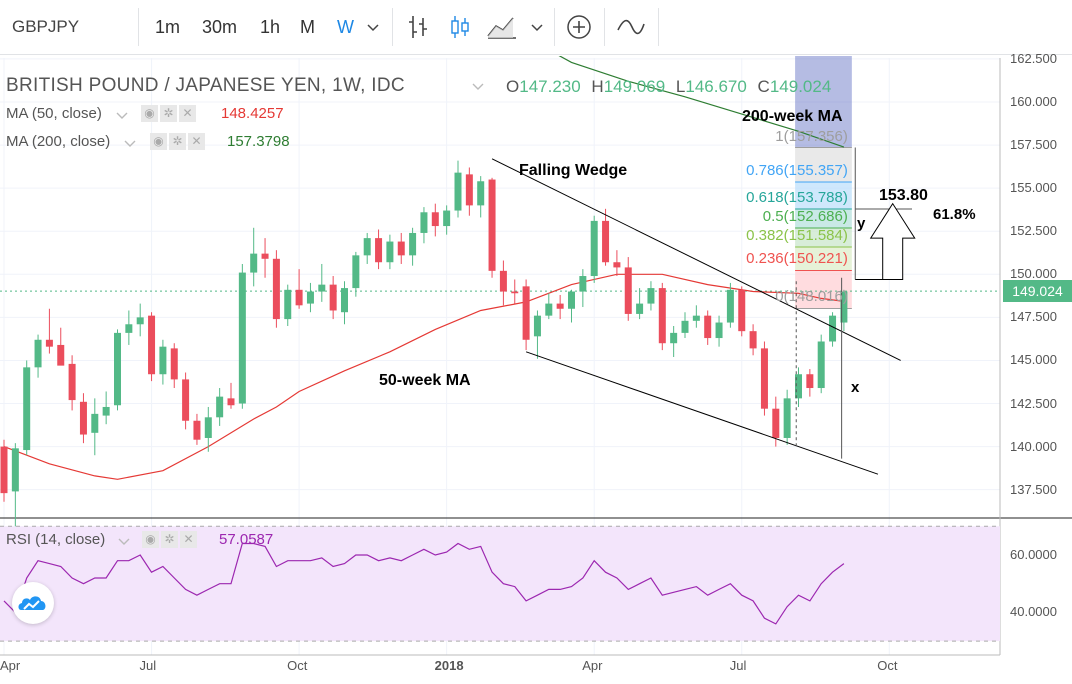 The width and height of the screenshot is (1072, 684). I want to click on open-label: O, so click(513, 86).